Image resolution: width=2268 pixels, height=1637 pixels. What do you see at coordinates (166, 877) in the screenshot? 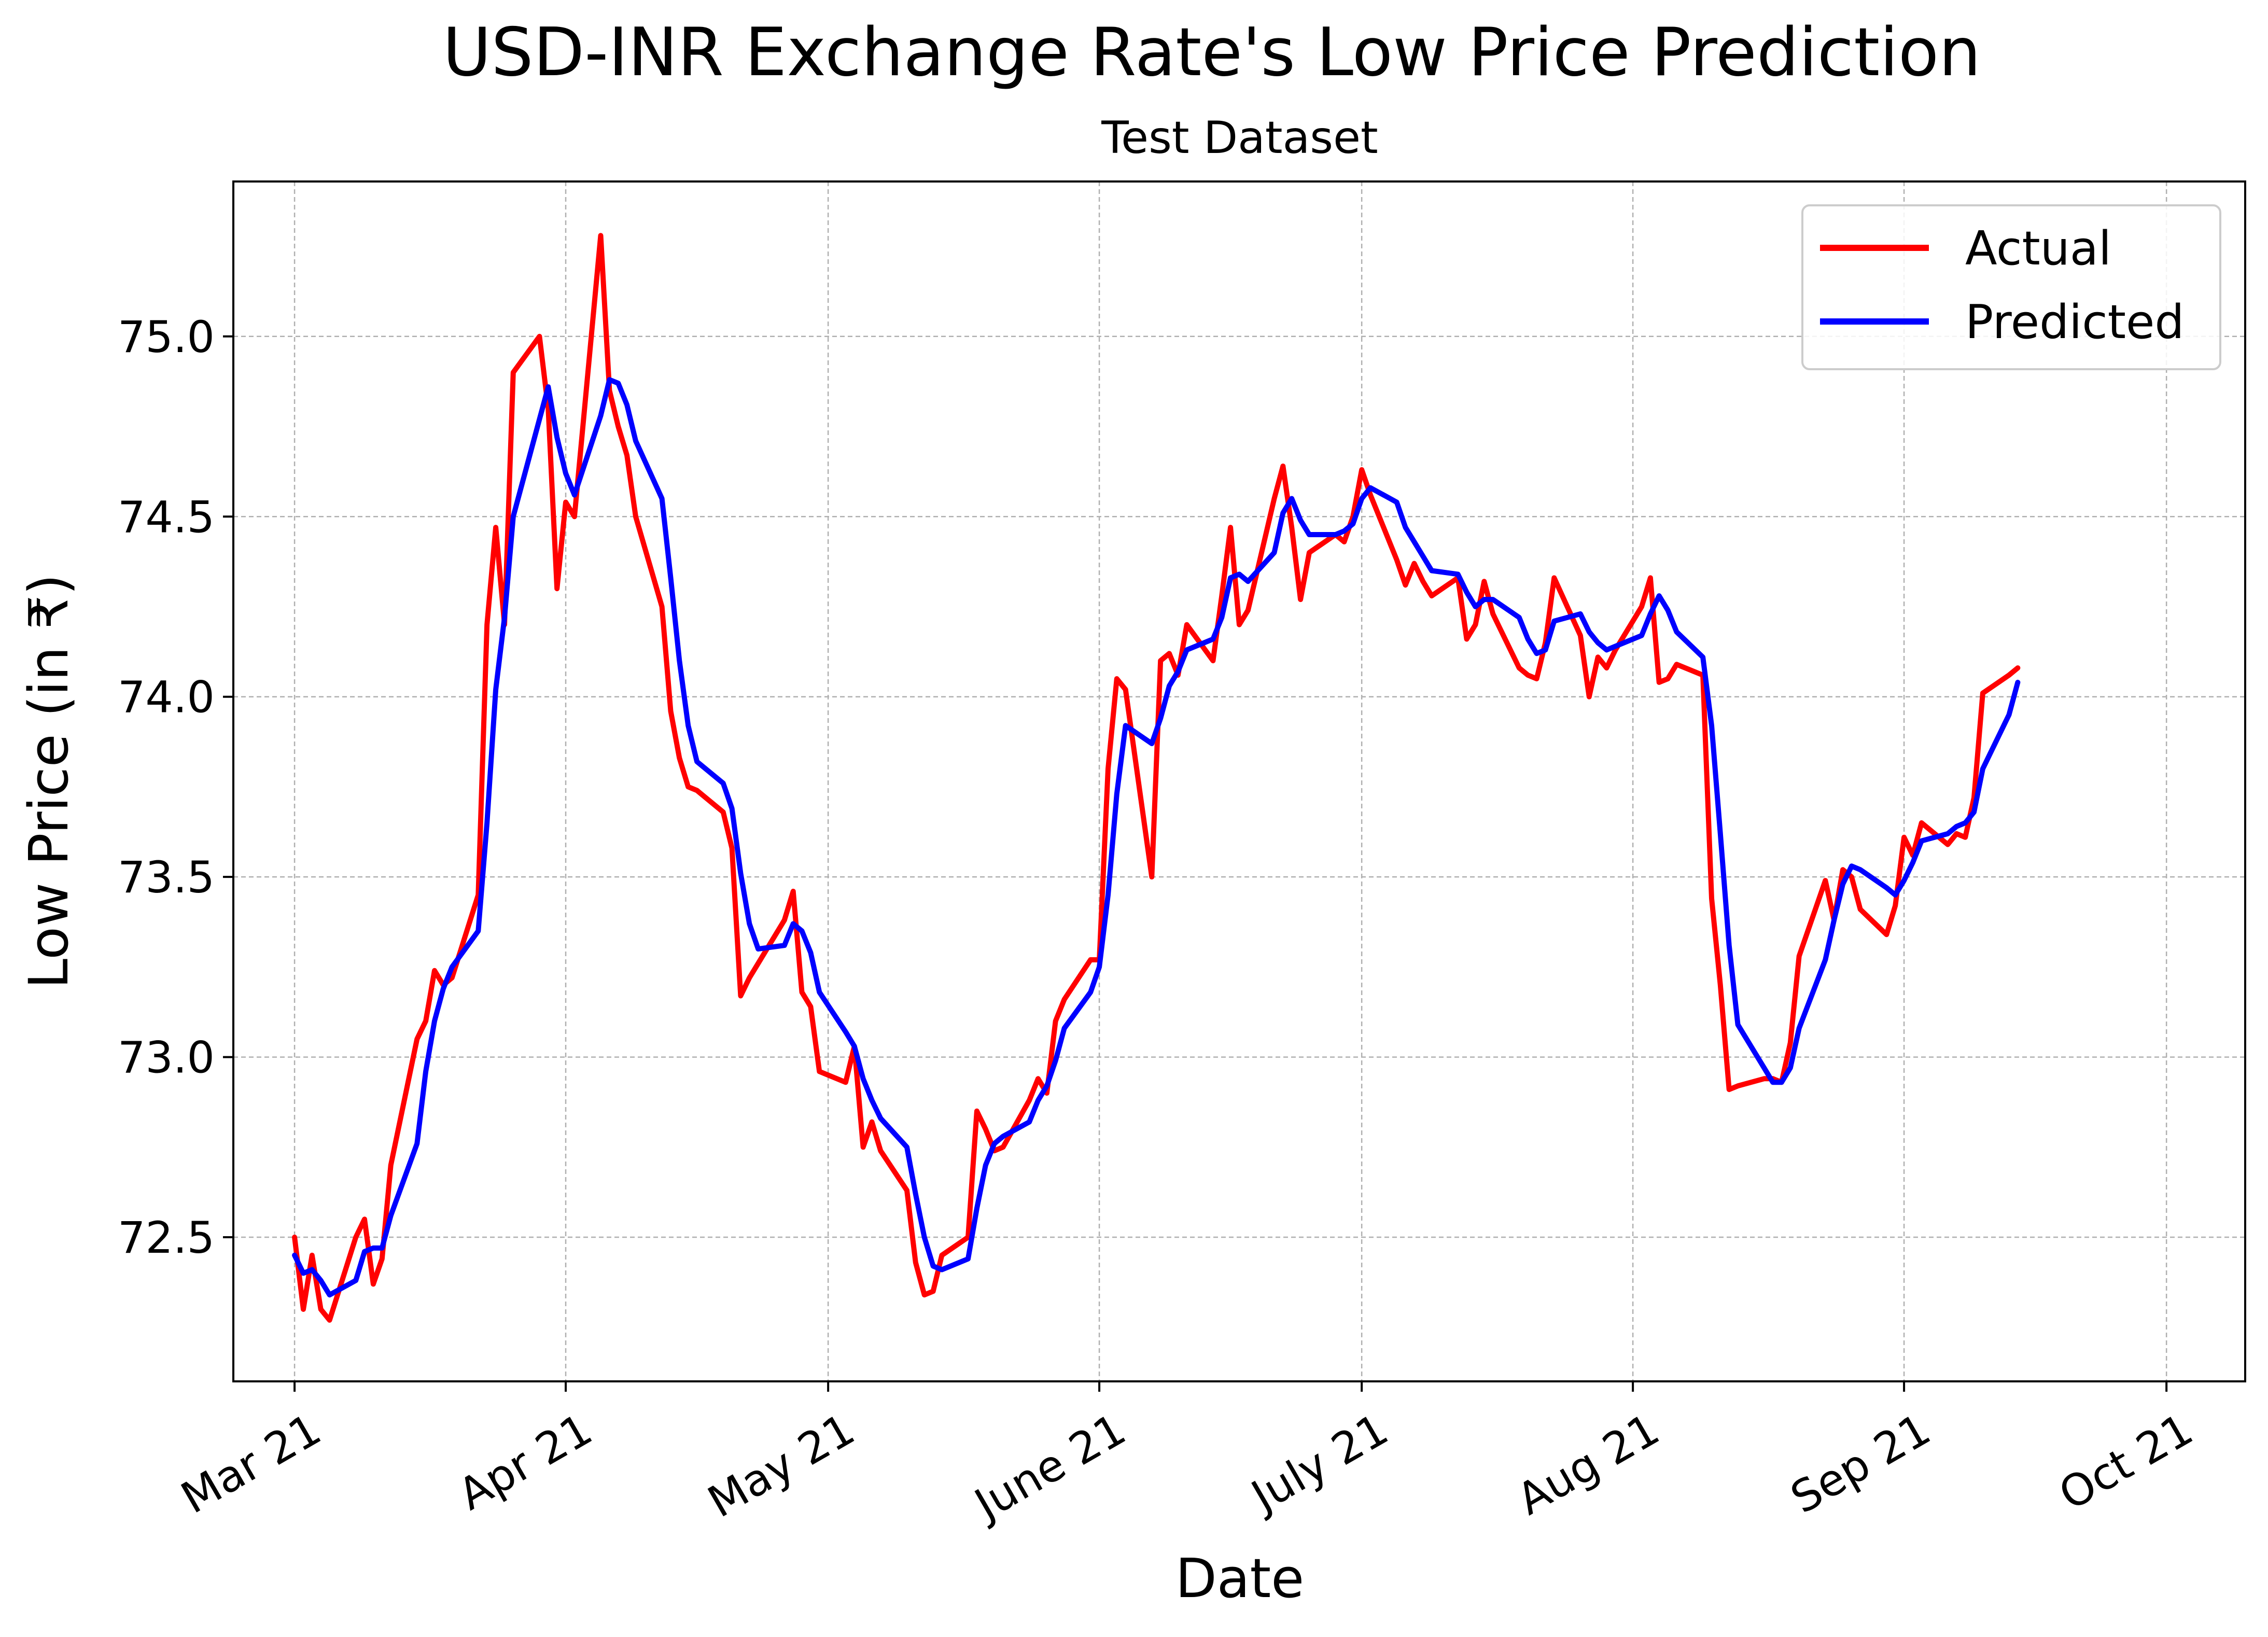
I see `y-tick-label: 73.5` at bounding box center [166, 877].